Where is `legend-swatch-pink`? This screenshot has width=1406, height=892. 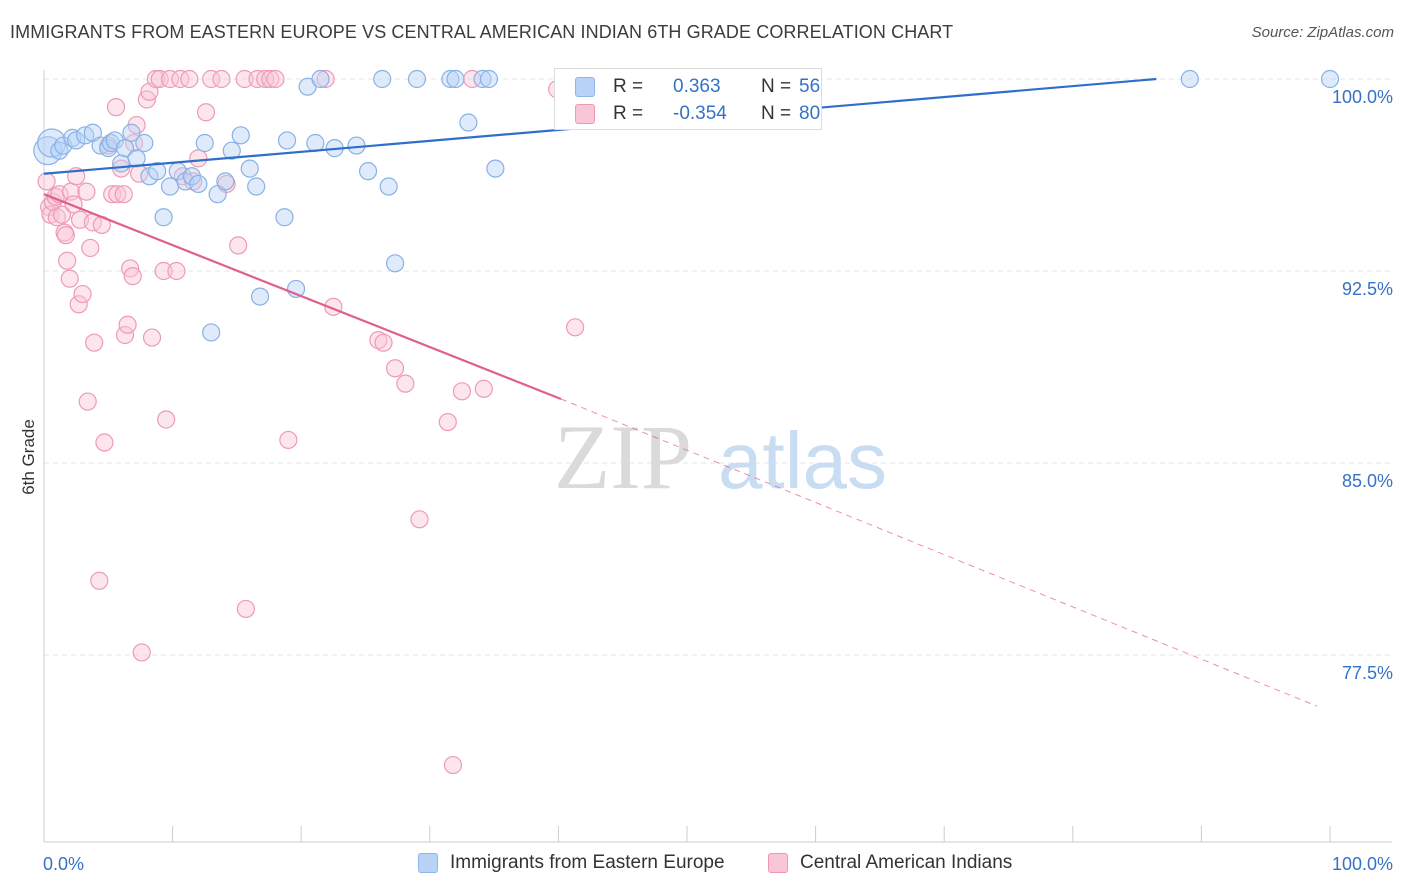 legend-swatch-pink is located at coordinates (778, 863).